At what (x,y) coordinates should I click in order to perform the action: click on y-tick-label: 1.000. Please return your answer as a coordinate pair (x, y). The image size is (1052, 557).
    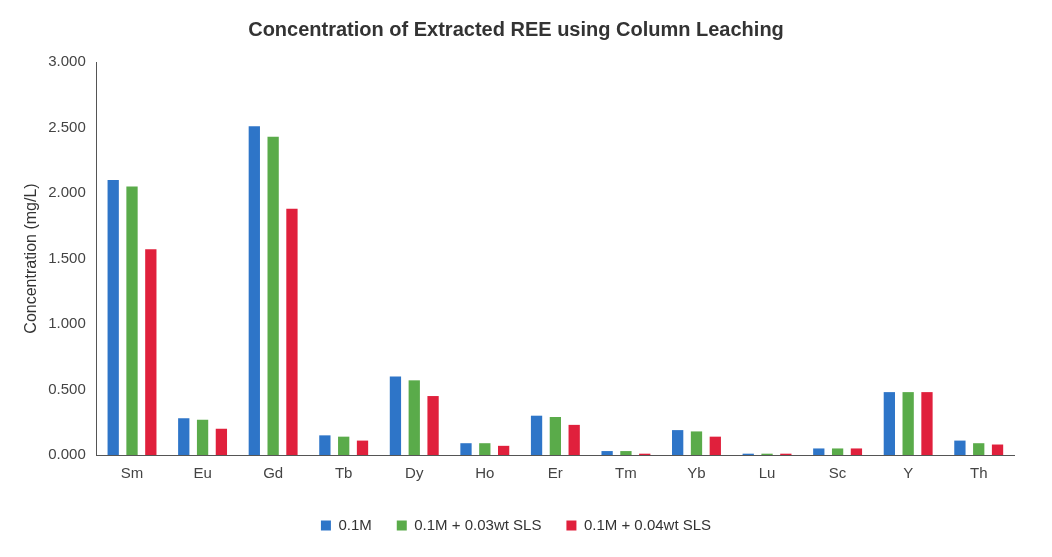
    Looking at the image, I should click on (67, 323).